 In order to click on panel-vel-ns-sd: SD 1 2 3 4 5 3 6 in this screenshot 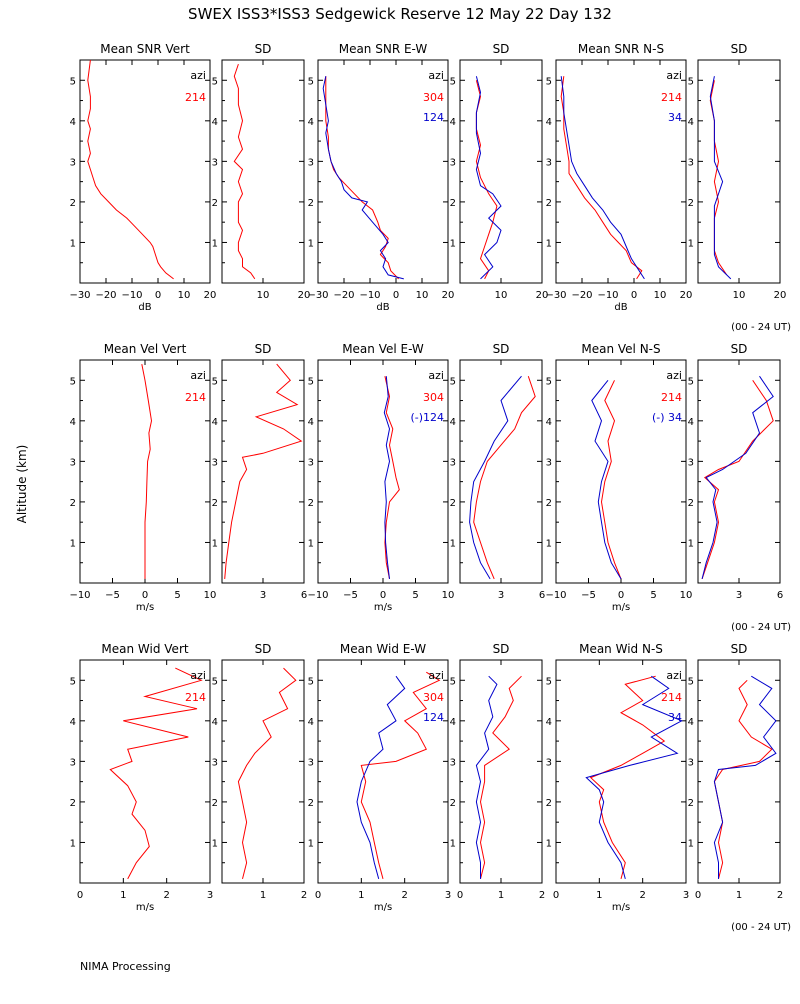, I will do `click(736, 471)`.